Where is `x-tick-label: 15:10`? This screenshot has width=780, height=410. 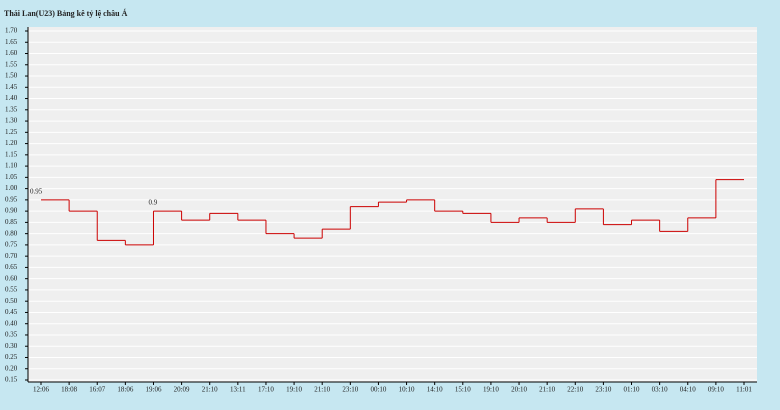
x-tick-label: 15:10 is located at coordinates (463, 390).